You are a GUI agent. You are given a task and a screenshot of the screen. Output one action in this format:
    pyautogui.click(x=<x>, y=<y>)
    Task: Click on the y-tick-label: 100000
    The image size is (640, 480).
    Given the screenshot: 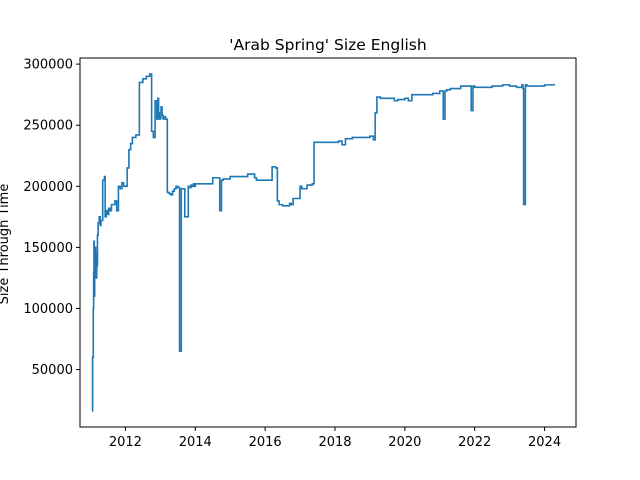 What is the action you would take?
    pyautogui.click(x=48, y=309)
    